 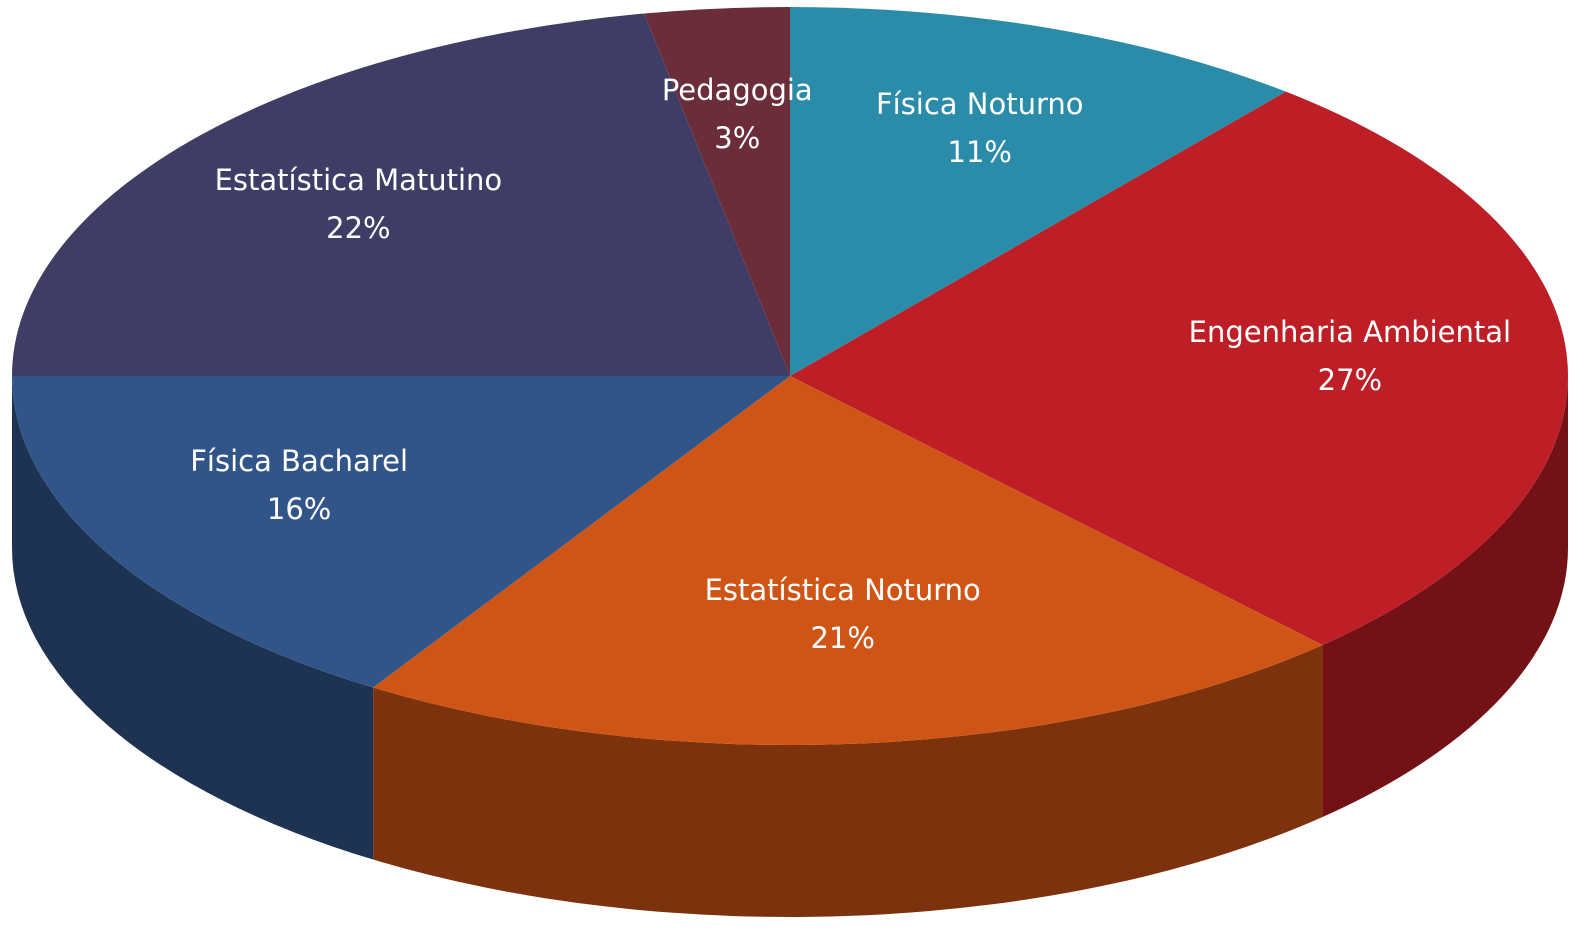 What do you see at coordinates (299, 509) in the screenshot?
I see `value-label: 16%` at bounding box center [299, 509].